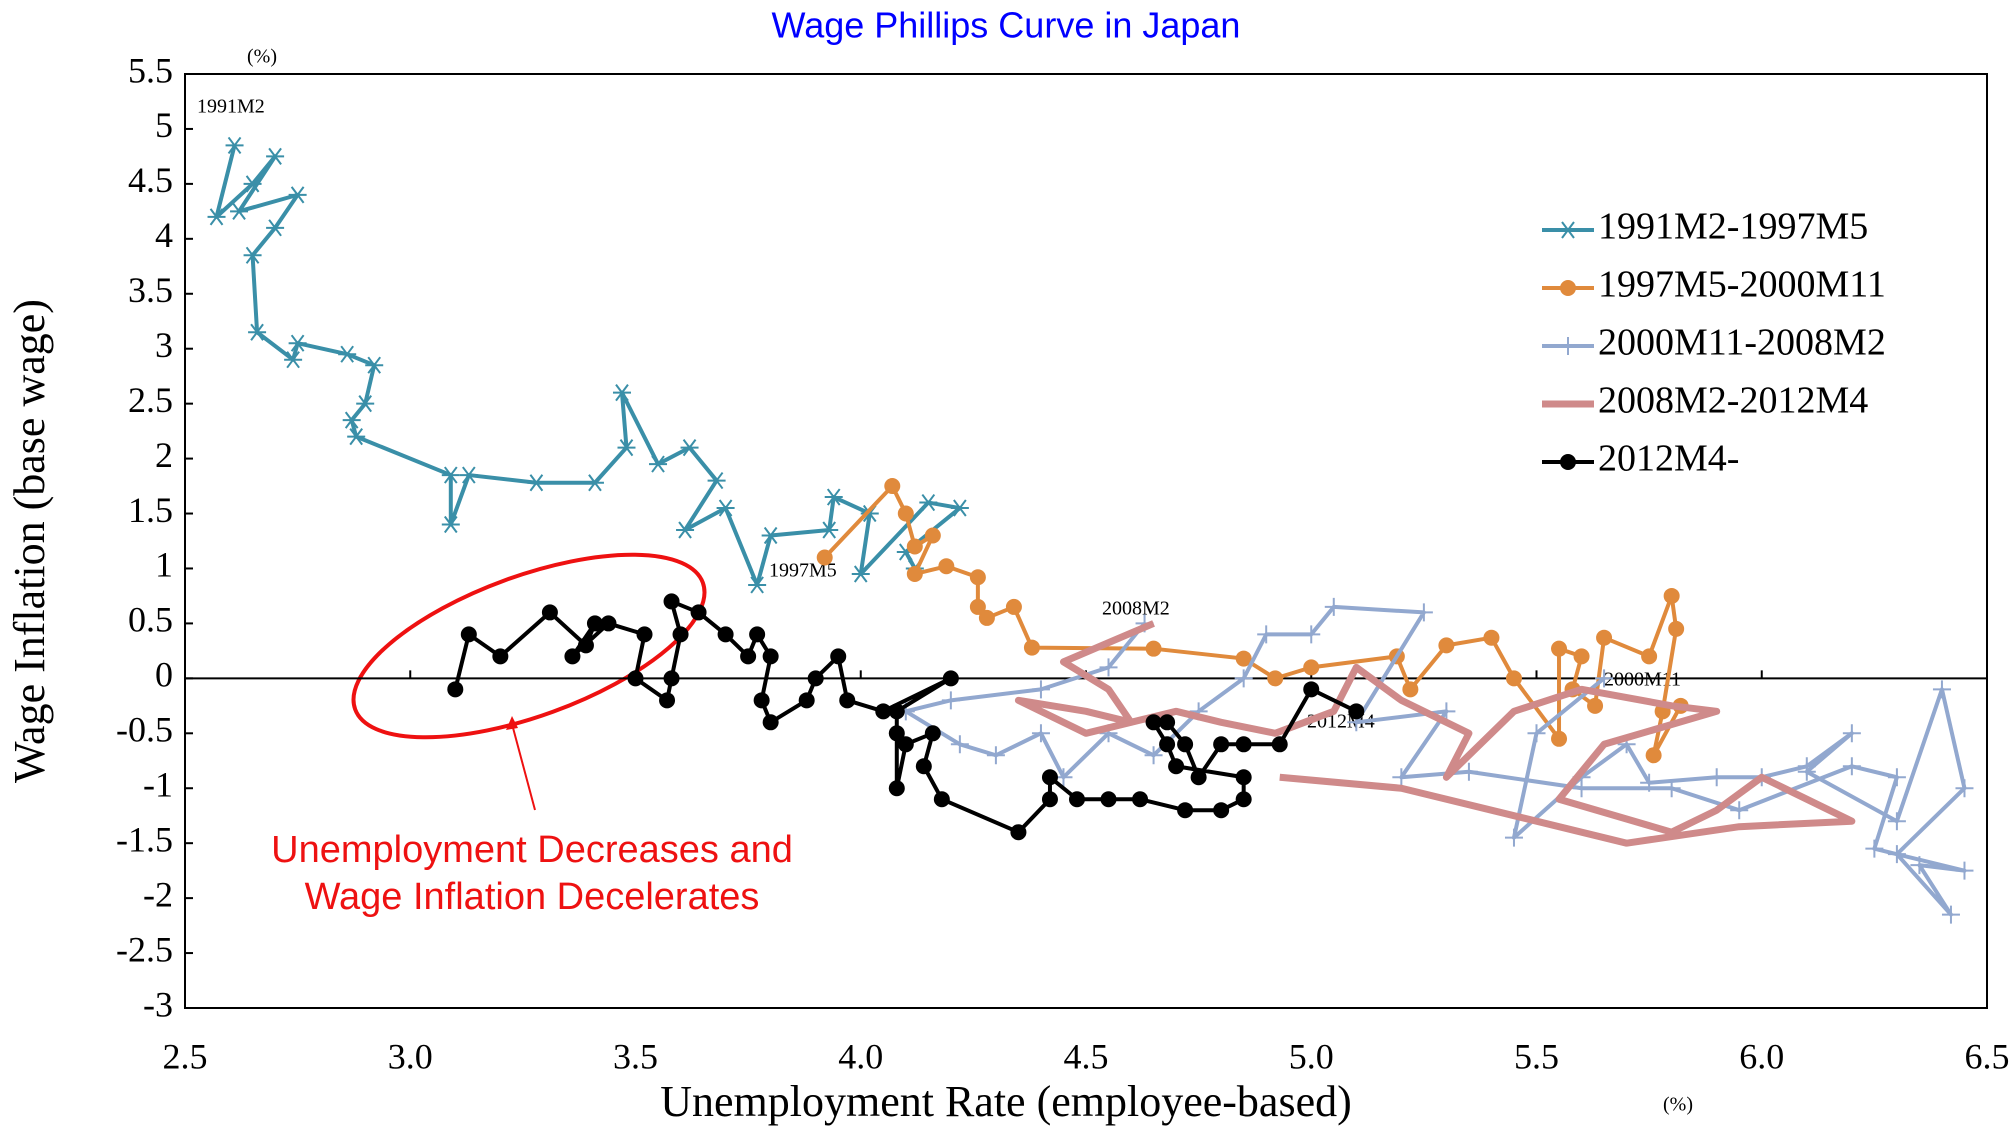 The width and height of the screenshot is (2013, 1127). I want to click on annotation: Wage Inflation Decelerates, so click(532, 897).